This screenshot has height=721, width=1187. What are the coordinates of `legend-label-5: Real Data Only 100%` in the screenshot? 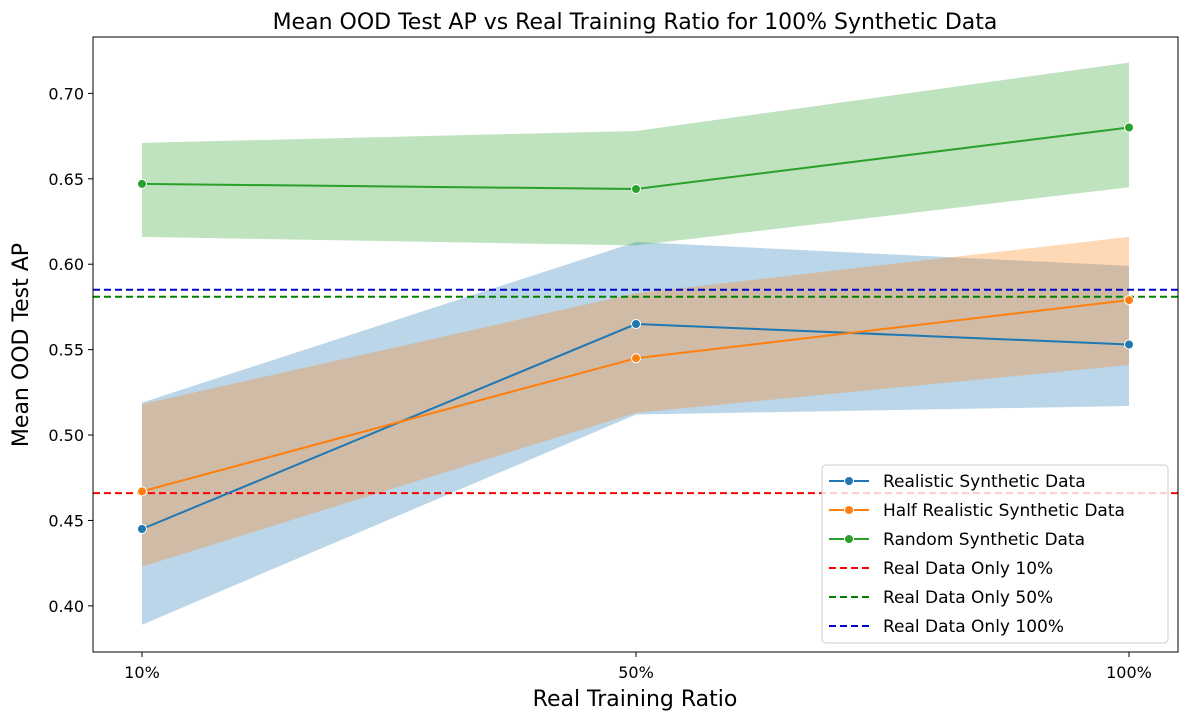 It's located at (973, 627).